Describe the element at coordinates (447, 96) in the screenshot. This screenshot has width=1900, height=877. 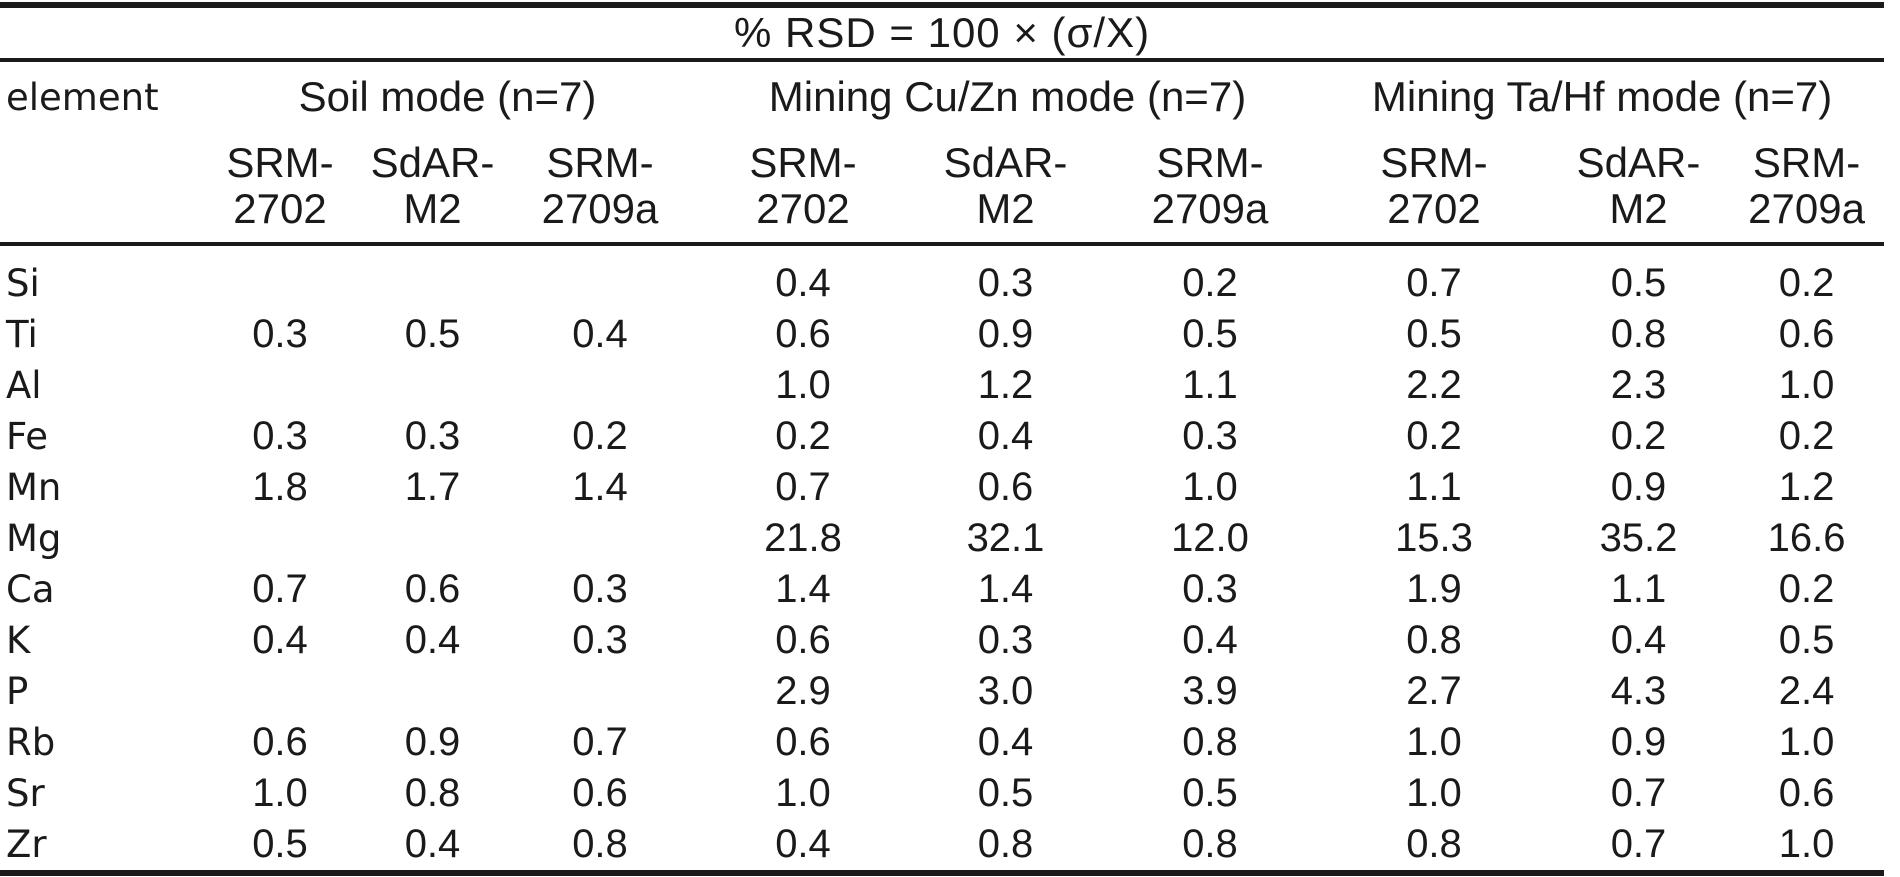
I see `group-header-soil-mode: Soil mode (n=7)` at that location.